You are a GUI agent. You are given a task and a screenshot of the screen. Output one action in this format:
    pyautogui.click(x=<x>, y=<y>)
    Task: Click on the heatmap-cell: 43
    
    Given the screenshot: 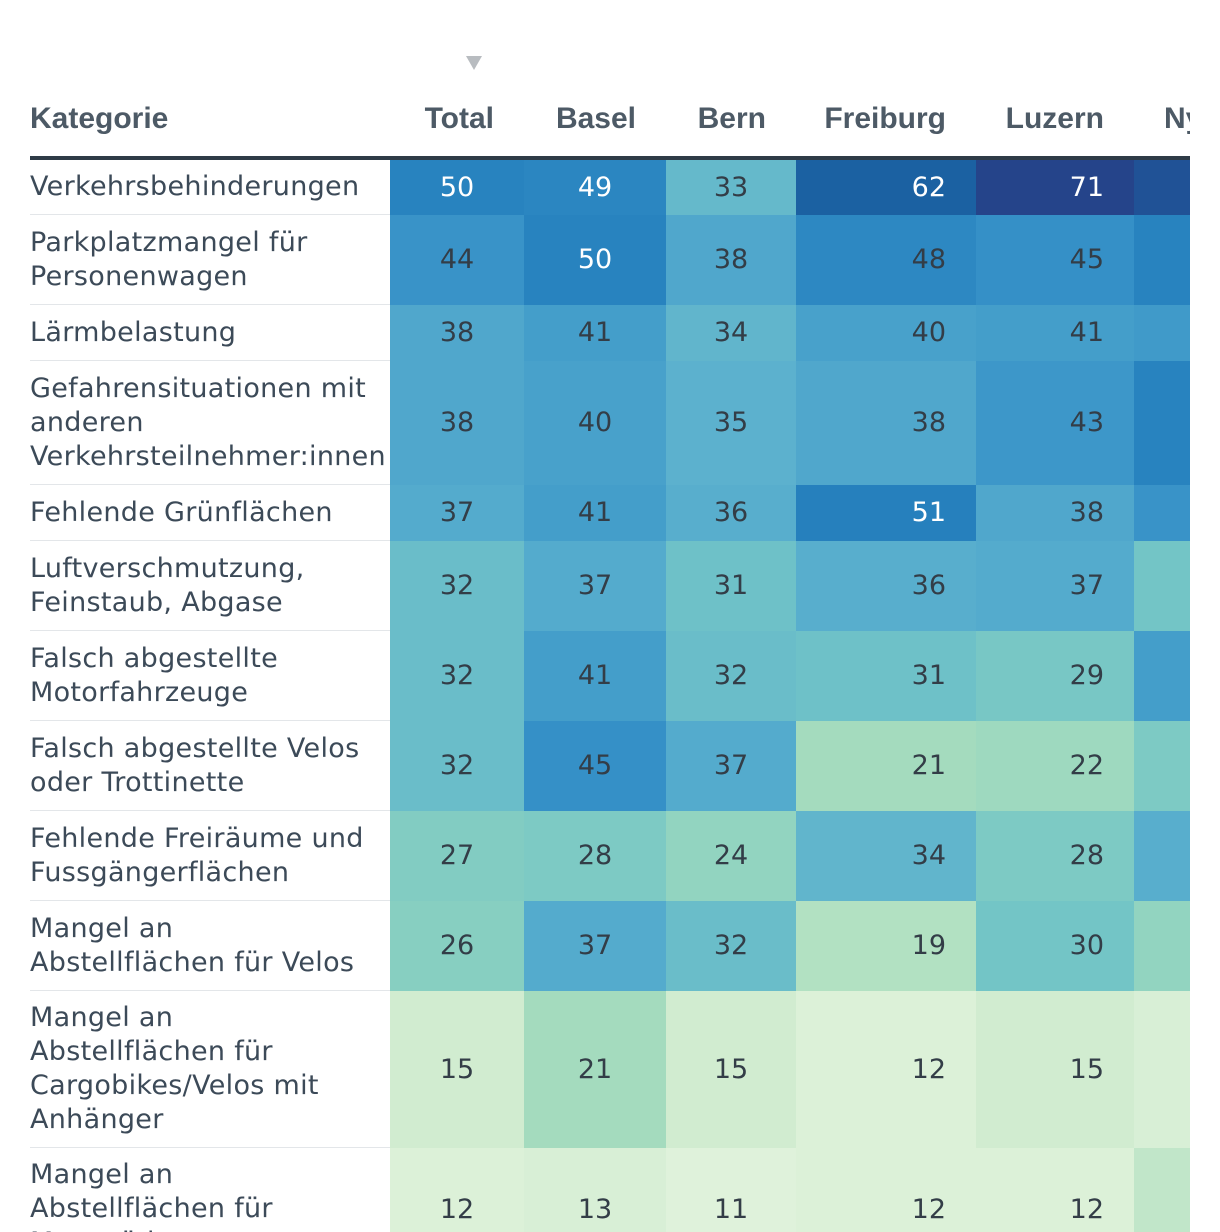 What is the action you would take?
    pyautogui.click(x=1055, y=422)
    